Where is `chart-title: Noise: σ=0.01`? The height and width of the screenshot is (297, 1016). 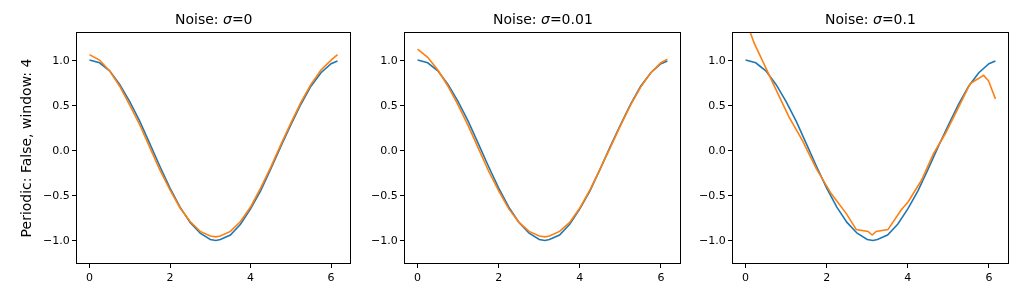
chart-title: Noise: σ=0.01 is located at coordinates (543, 19).